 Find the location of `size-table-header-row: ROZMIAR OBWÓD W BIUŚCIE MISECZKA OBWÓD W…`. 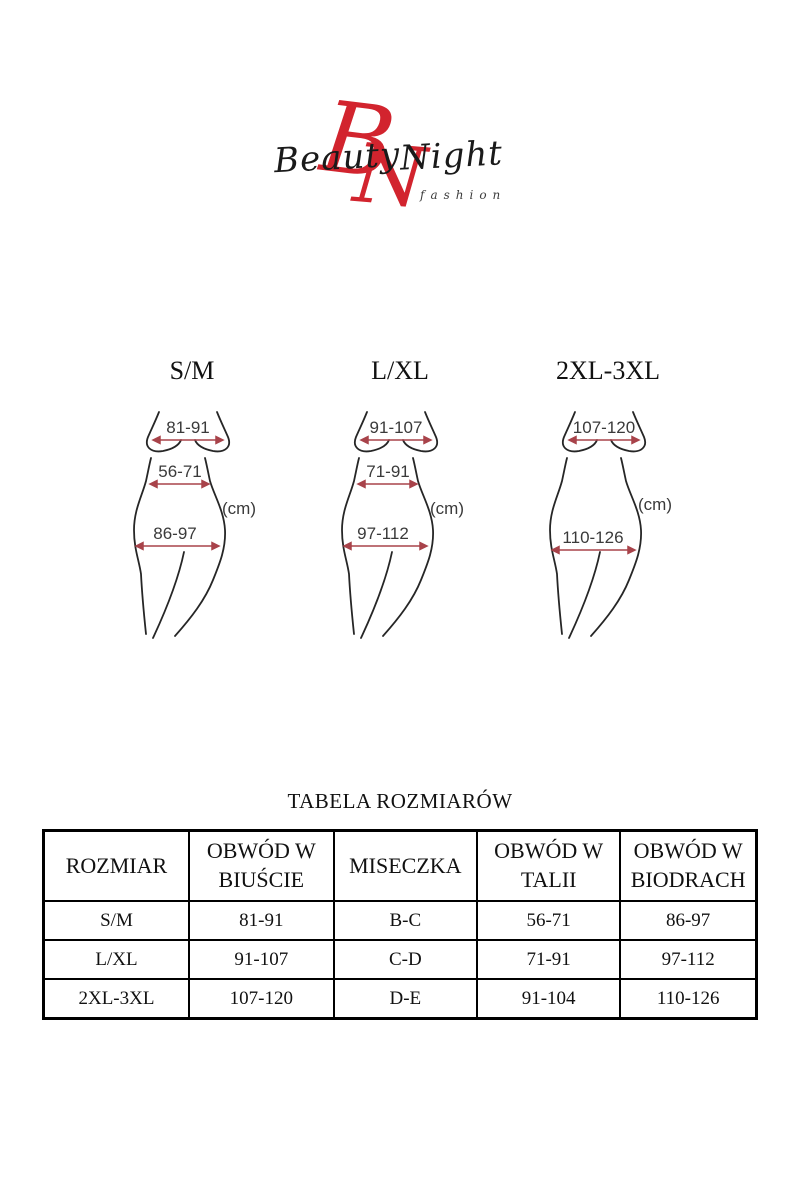

size-table-header-row: ROZMIAR OBWÓD W BIUŚCIE MISECZKA OBWÓD W… is located at coordinates (400, 865).